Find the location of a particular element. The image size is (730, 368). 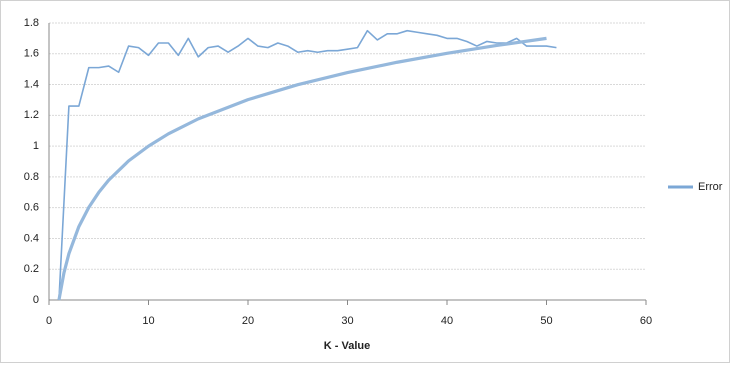

x-tick-label: 20 is located at coordinates (248, 321).